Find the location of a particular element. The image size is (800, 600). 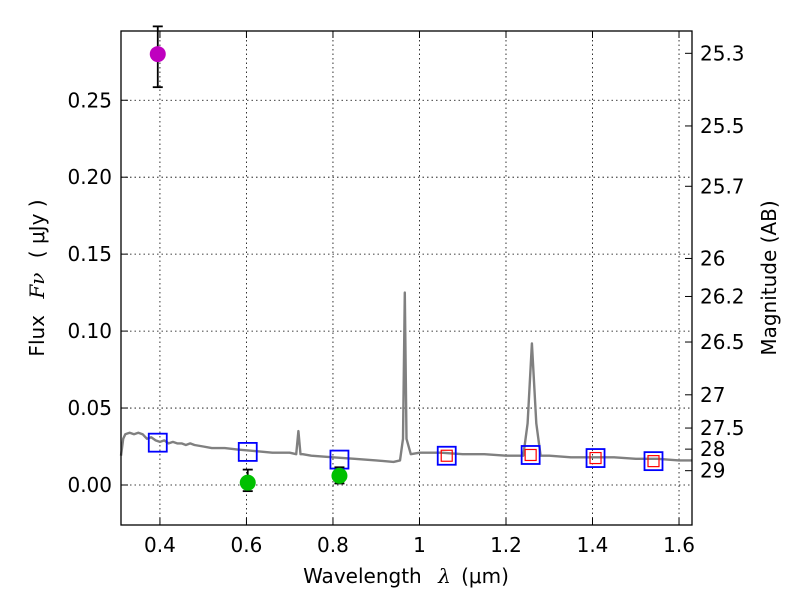

x-axis-label-text: Wavelength is located at coordinates (362, 576).